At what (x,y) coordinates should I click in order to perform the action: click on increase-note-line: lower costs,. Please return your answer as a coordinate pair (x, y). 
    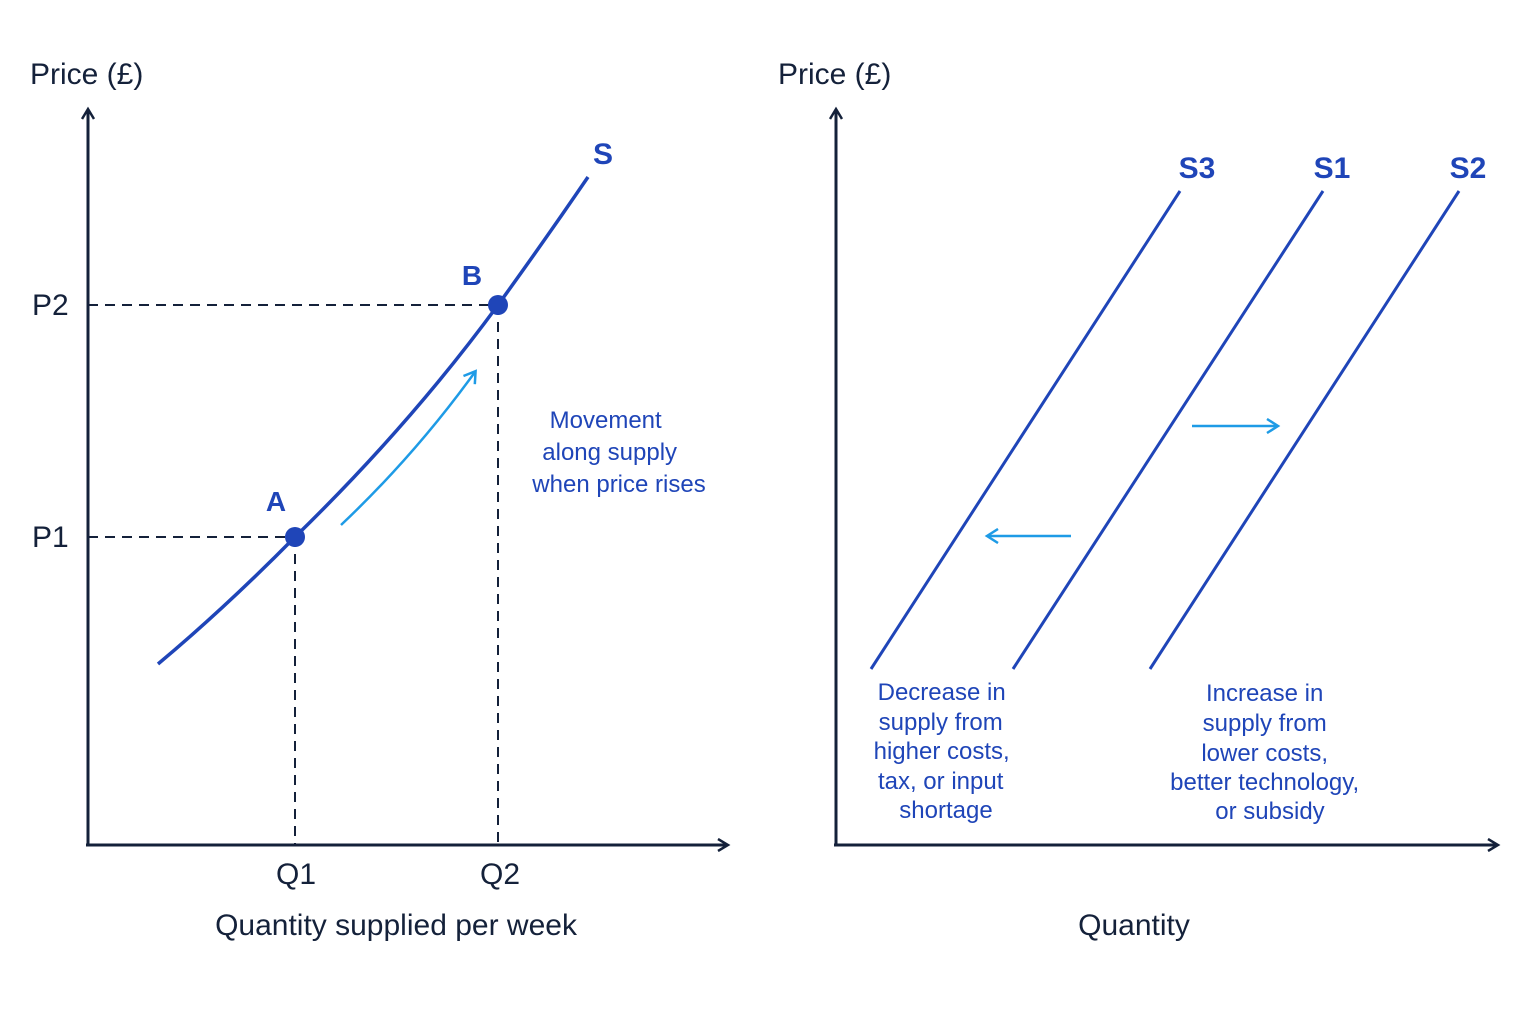
    Looking at the image, I should click on (1264, 753).